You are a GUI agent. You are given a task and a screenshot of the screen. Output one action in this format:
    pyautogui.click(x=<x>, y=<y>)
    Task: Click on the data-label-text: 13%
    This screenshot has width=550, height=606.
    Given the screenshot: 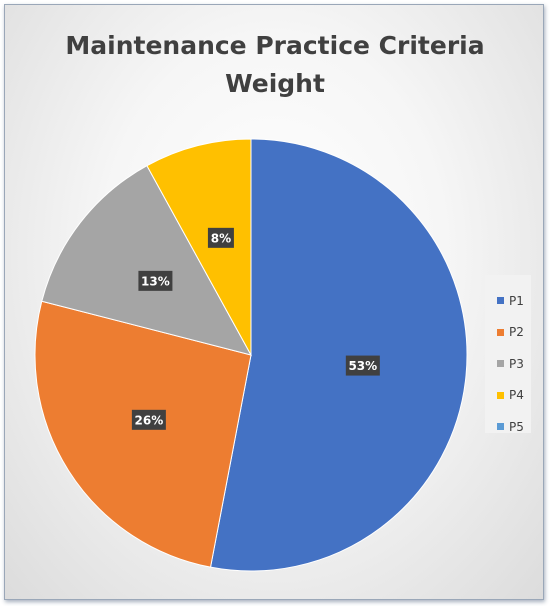 What is the action you would take?
    pyautogui.click(x=155, y=281)
    